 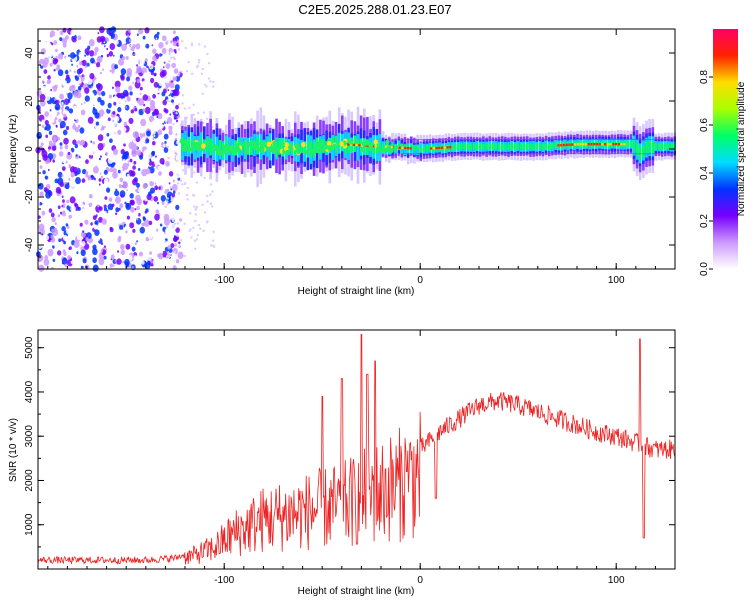 What do you see at coordinates (29, 149) in the screenshot?
I see `spectrogram-ytick-label: 0` at bounding box center [29, 149].